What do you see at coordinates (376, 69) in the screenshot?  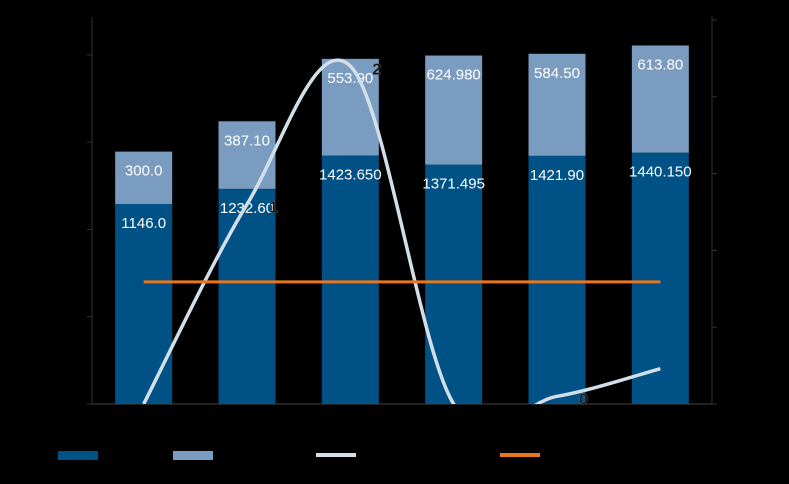 I see `line-label: 2` at bounding box center [376, 69].